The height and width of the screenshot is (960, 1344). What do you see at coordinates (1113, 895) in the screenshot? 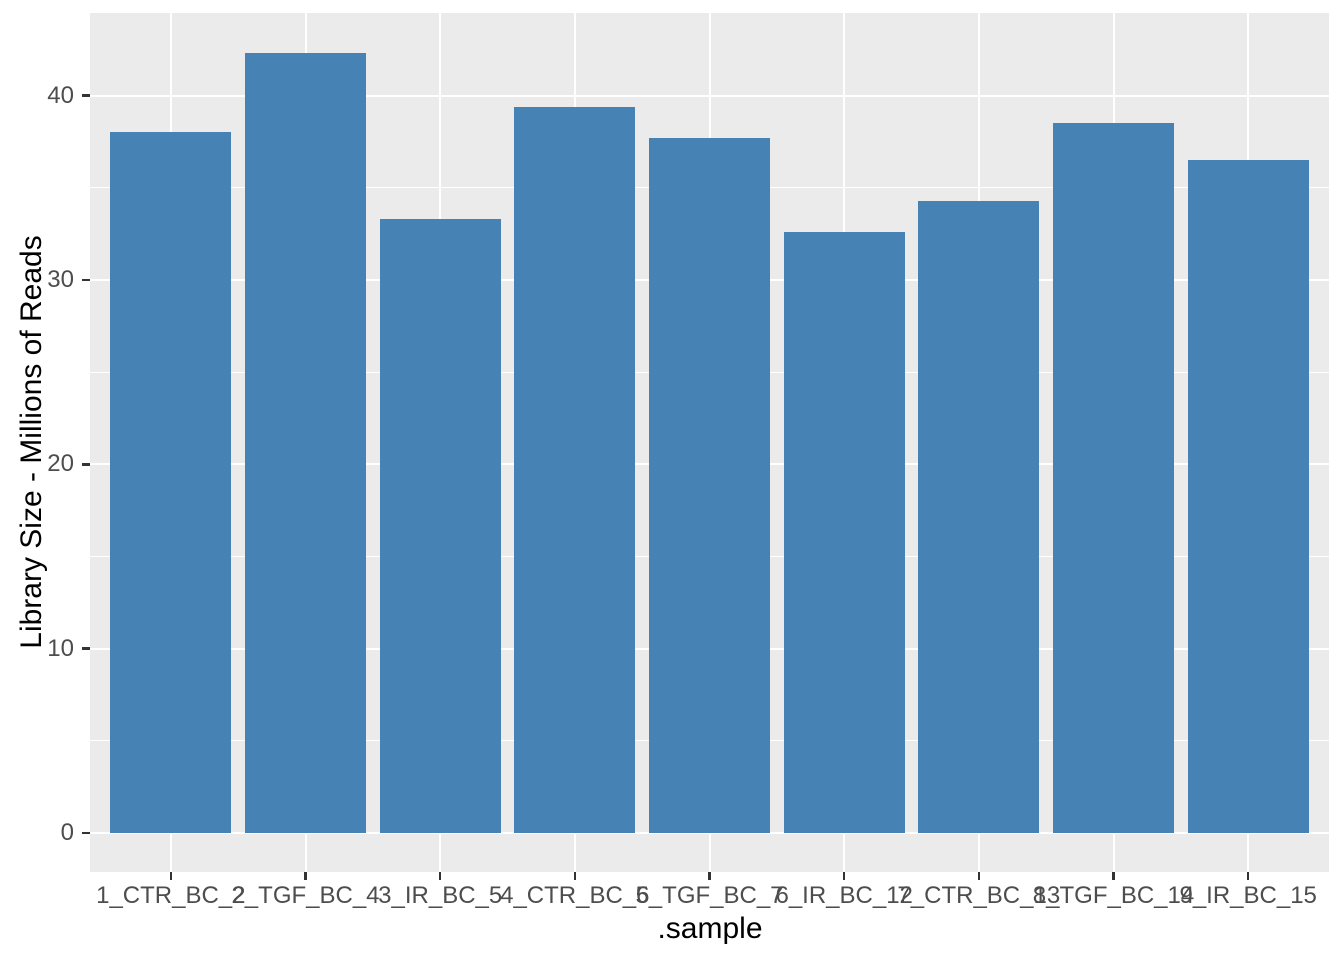
I see `x-tick-label: 8_TGF_BC_14` at bounding box center [1113, 895].